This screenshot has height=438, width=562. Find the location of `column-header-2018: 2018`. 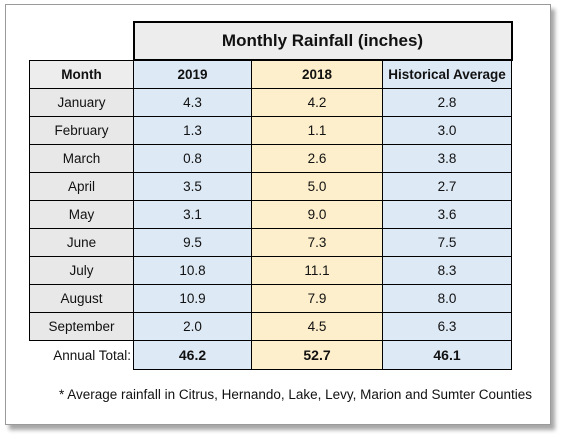

column-header-2018: 2018 is located at coordinates (317, 74).